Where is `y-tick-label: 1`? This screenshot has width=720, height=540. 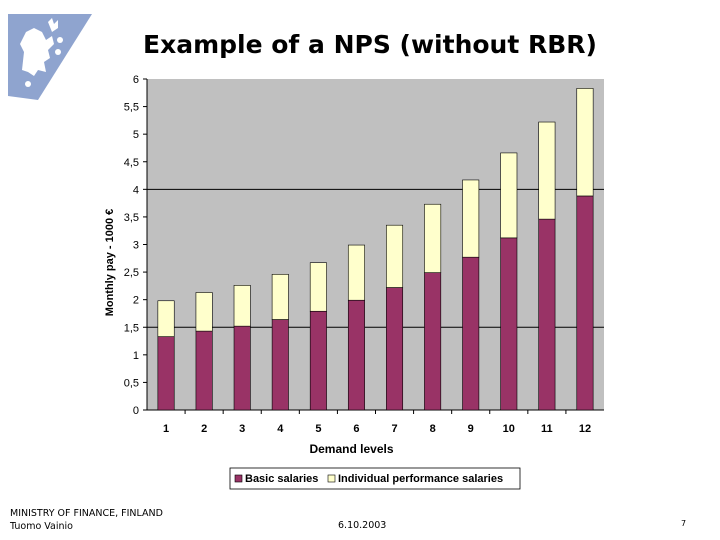 y-tick-label: 1 is located at coordinates (136, 356).